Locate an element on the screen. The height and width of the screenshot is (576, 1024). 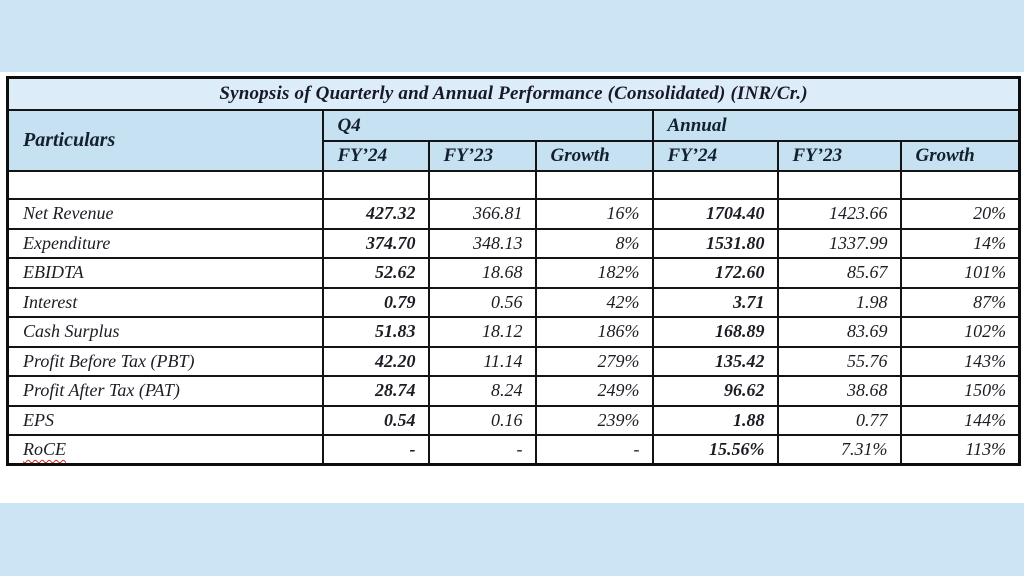
cell-annual-fy23: 0.77 is located at coordinates (839, 420).